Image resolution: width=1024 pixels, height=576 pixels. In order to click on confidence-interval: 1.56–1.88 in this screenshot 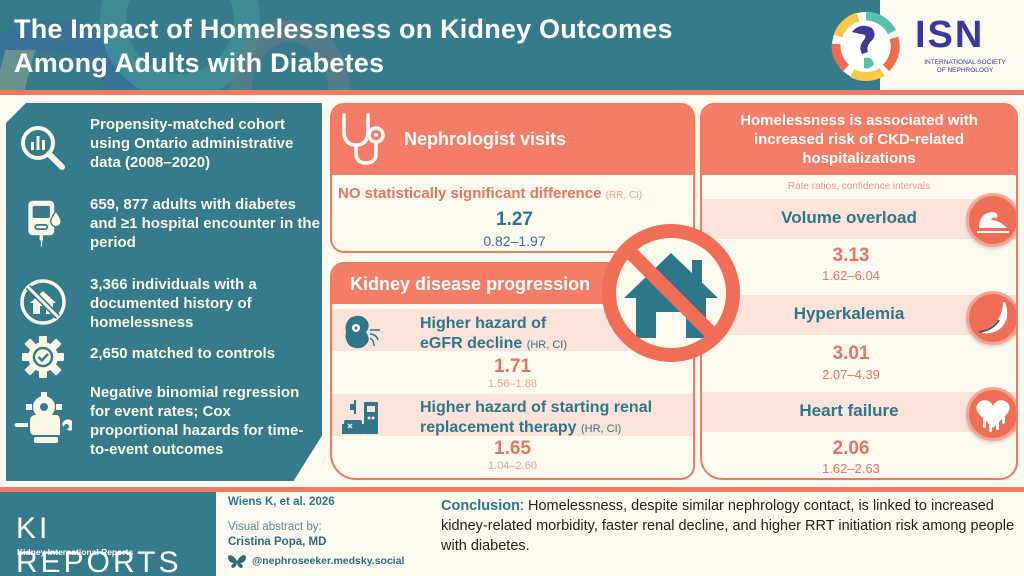, I will do `click(512, 384)`.